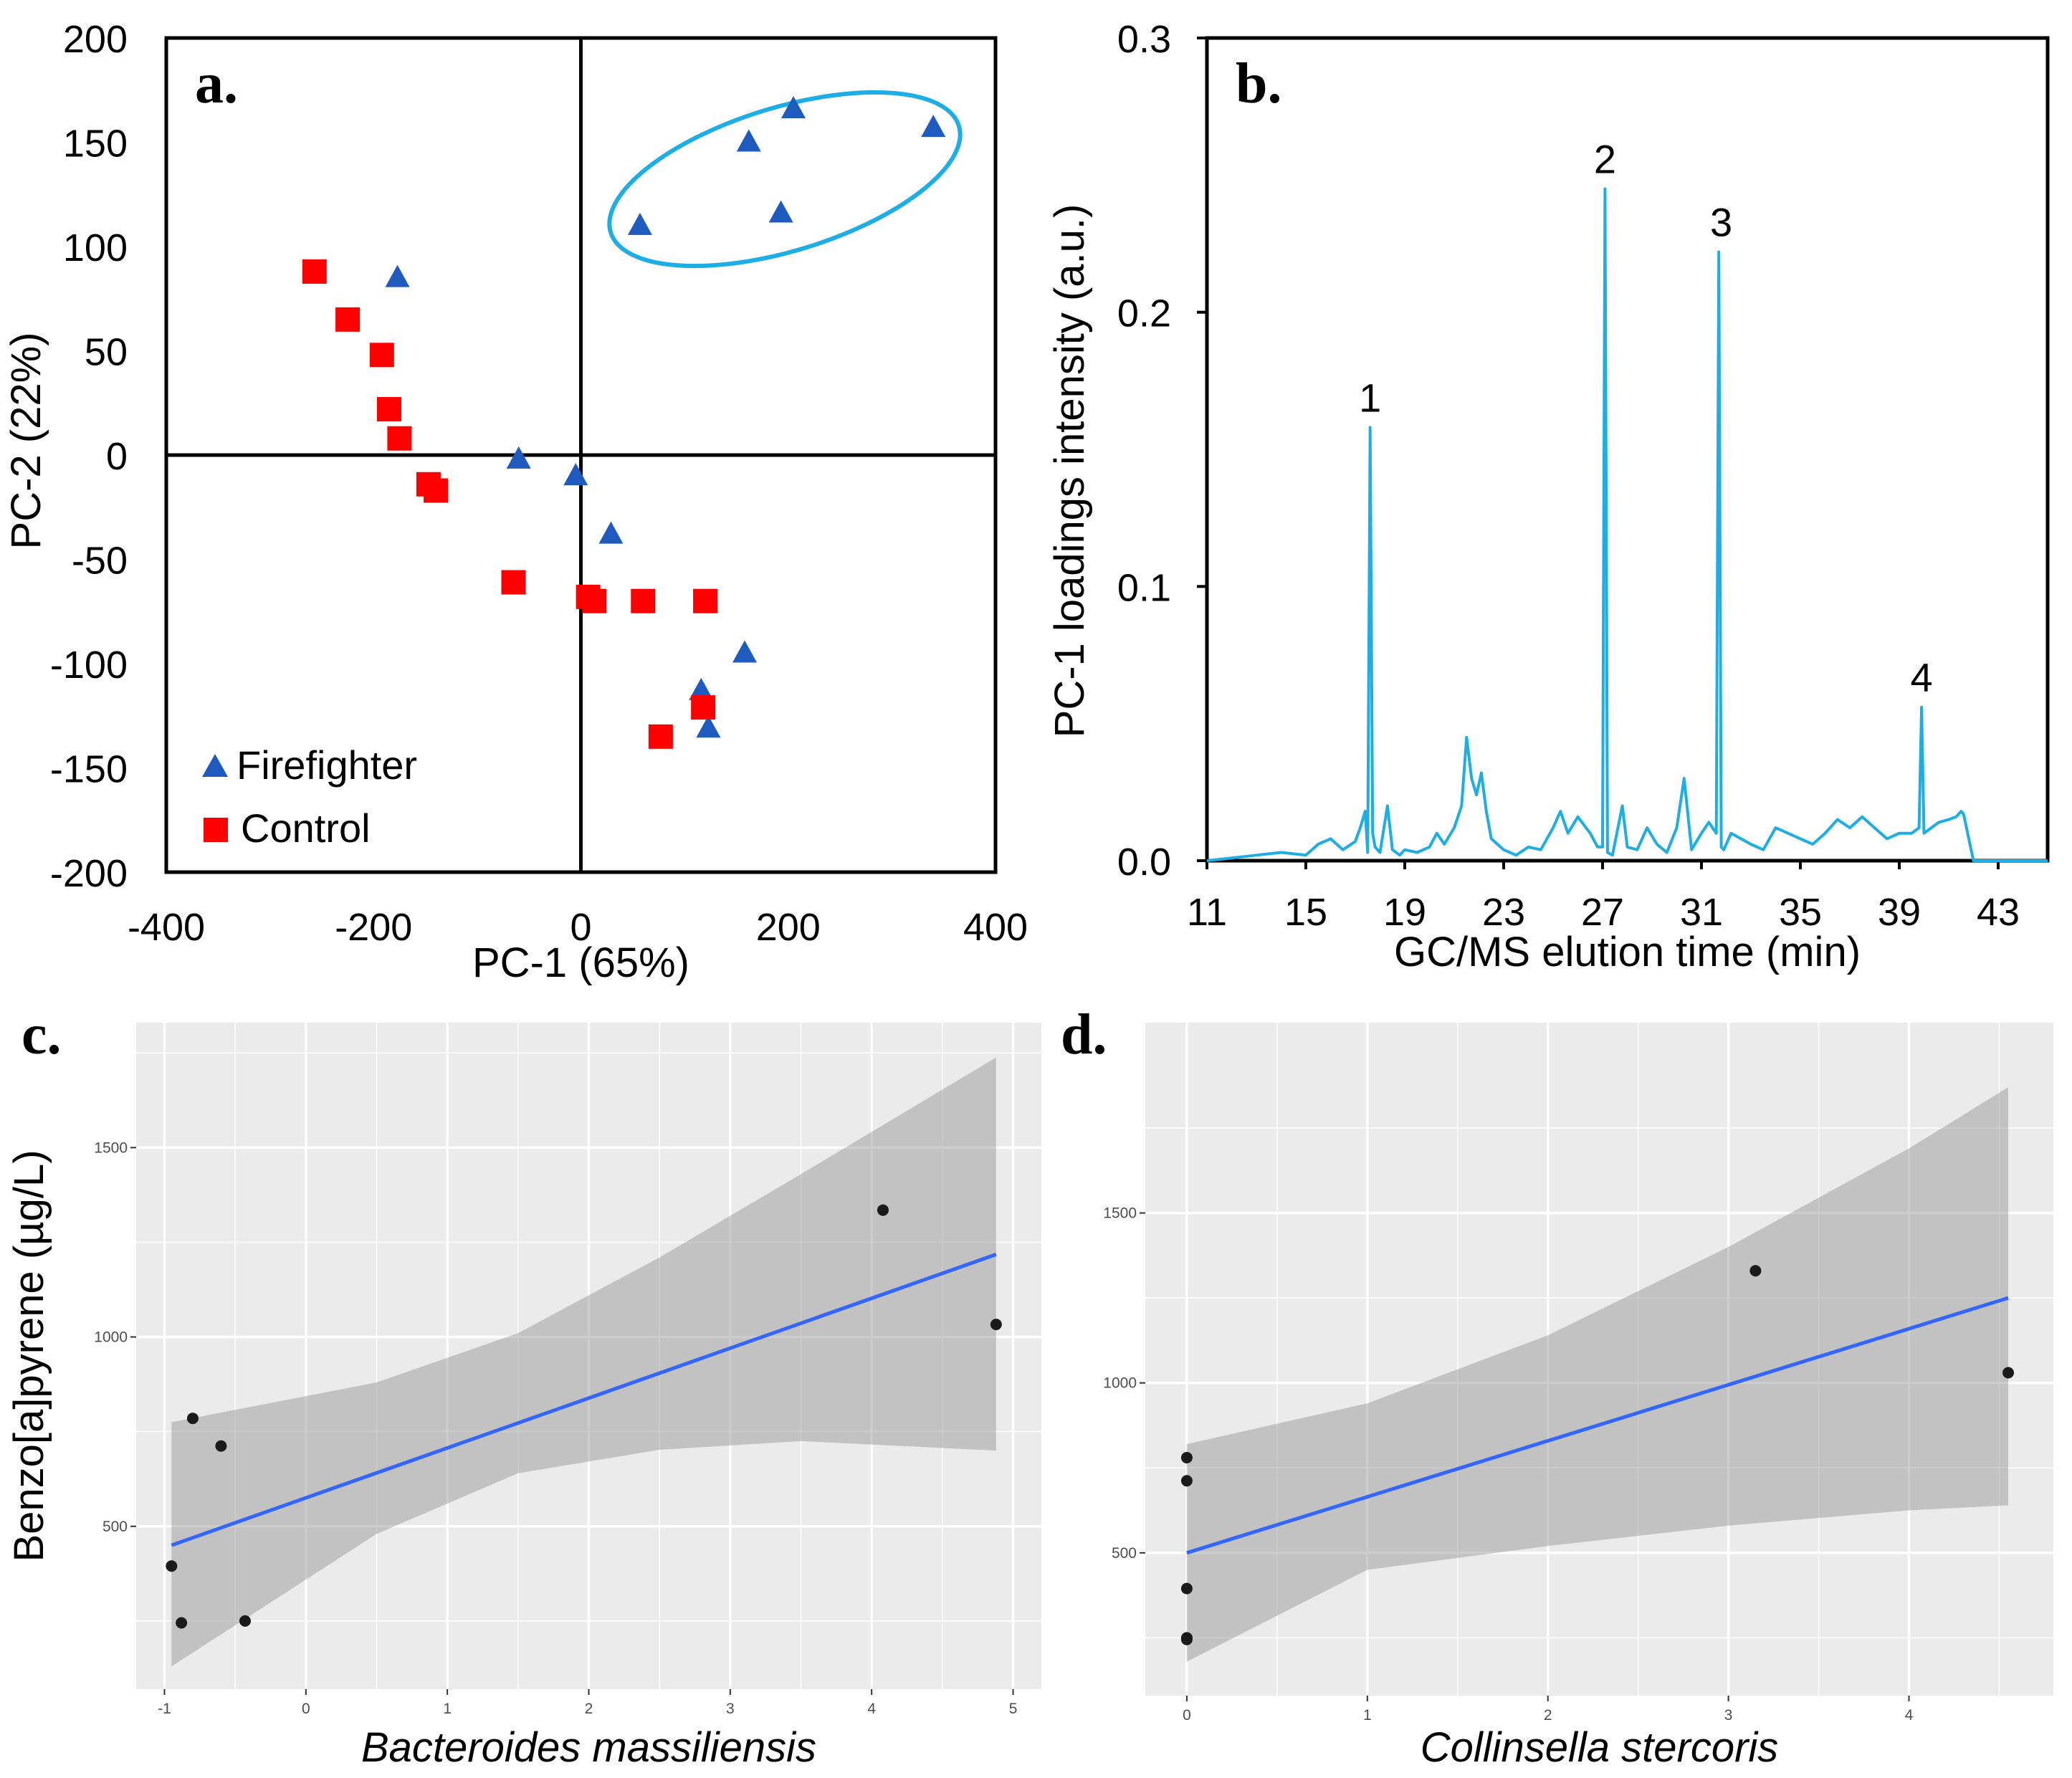 The width and height of the screenshot is (2072, 1778). I want to click on legend-control-label: Control, so click(306, 828).